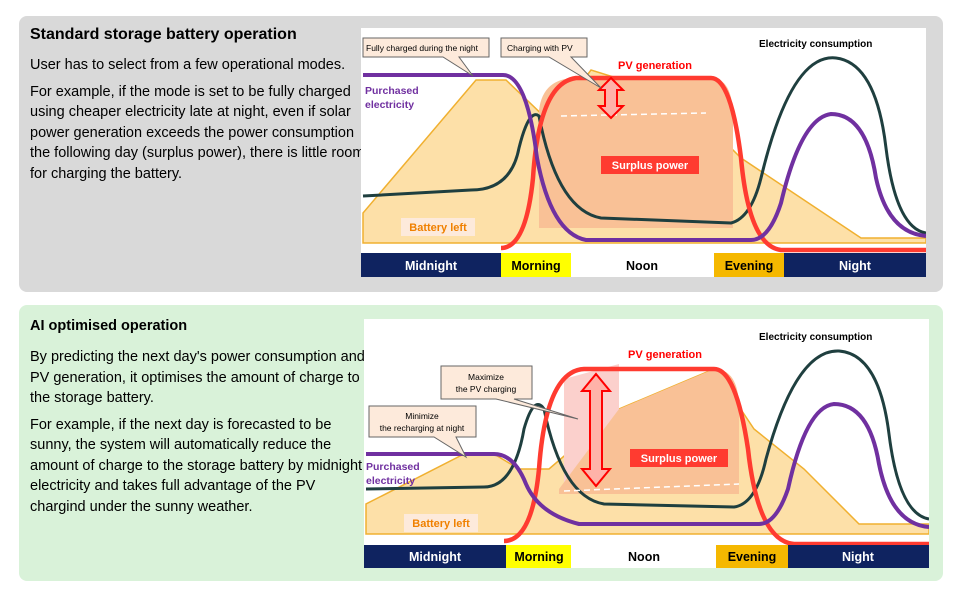  What do you see at coordinates (426, 57) in the screenshot?
I see `callout-fully-charged` at bounding box center [426, 57].